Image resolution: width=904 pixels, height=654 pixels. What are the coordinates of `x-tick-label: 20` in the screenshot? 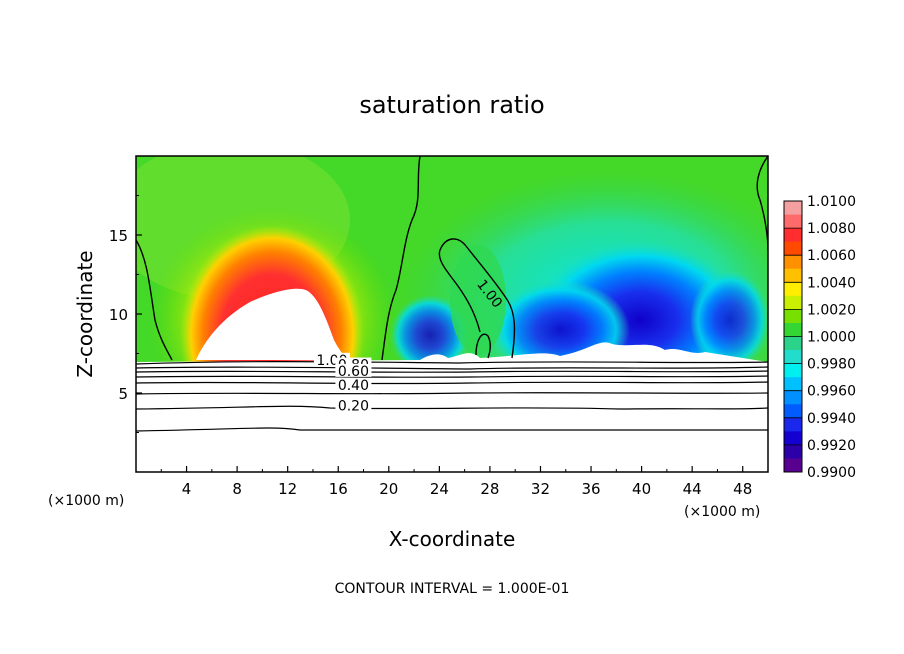 It's located at (388, 489).